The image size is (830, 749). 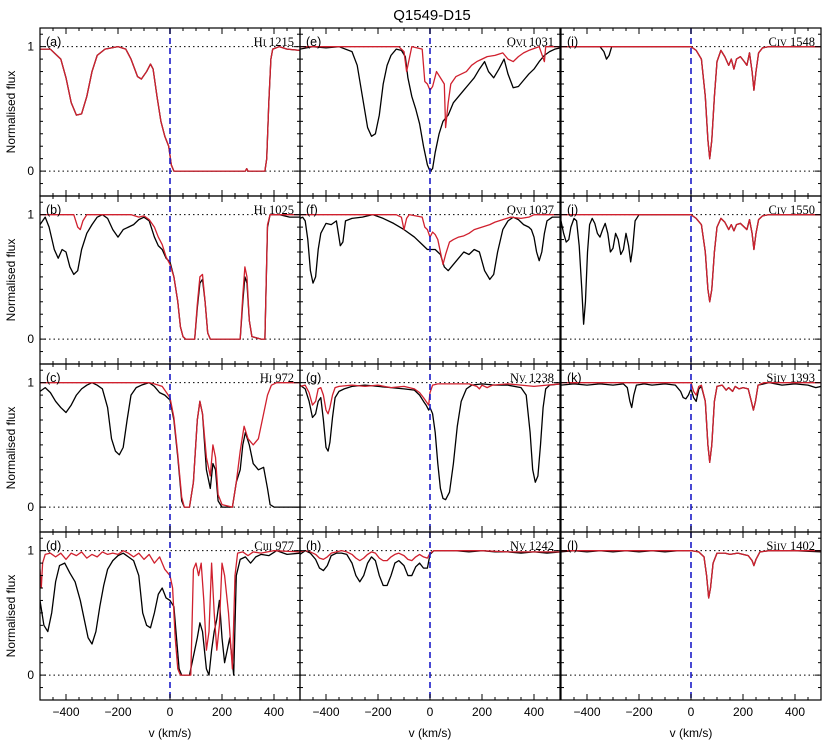 I want to click on panel-label: (c), so click(x=53, y=378).